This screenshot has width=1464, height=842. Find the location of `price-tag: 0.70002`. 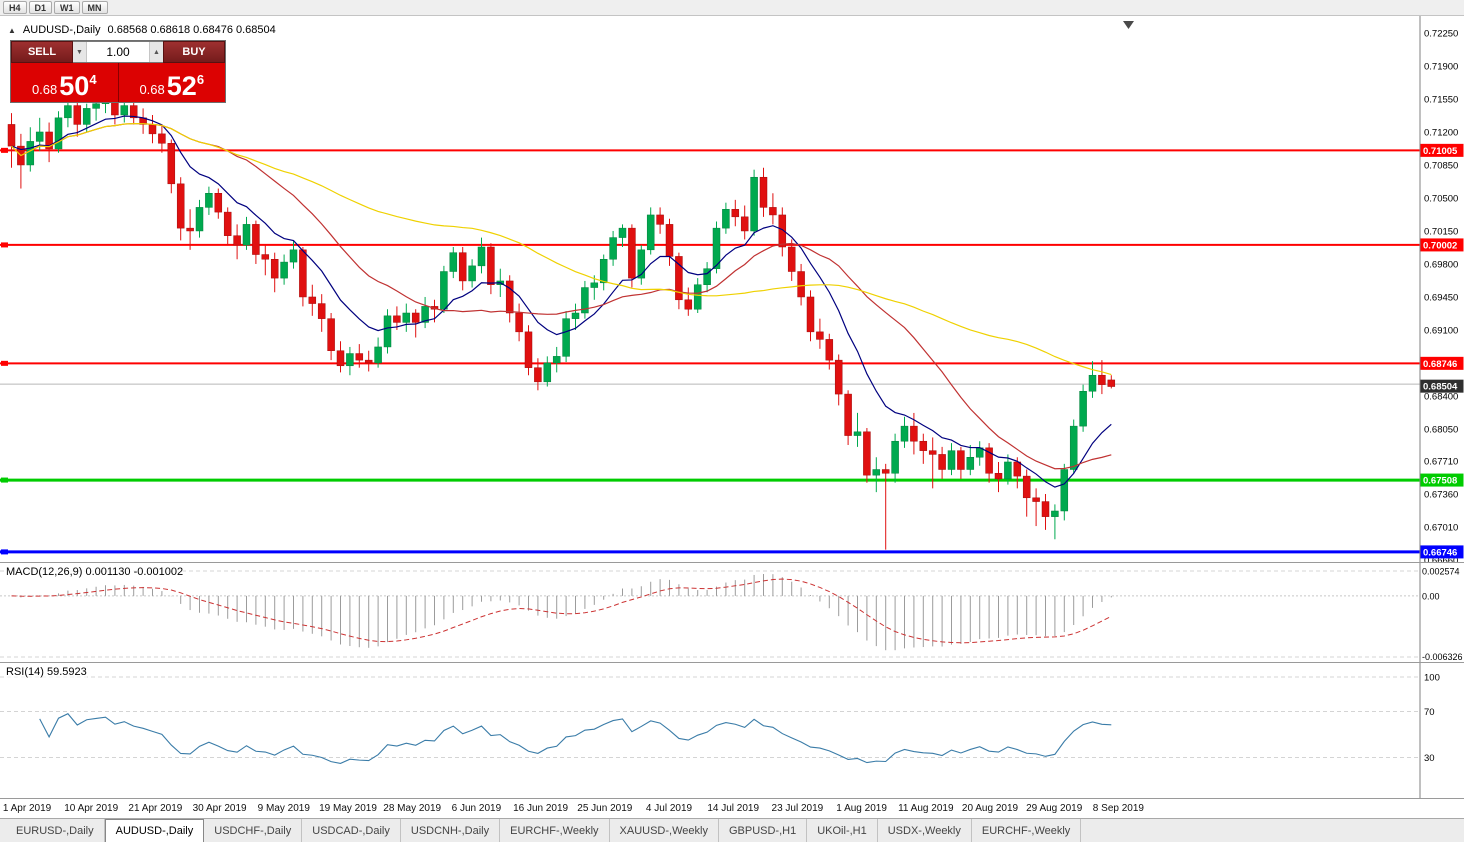

price-tag: 0.70002 is located at coordinates (1442, 245).